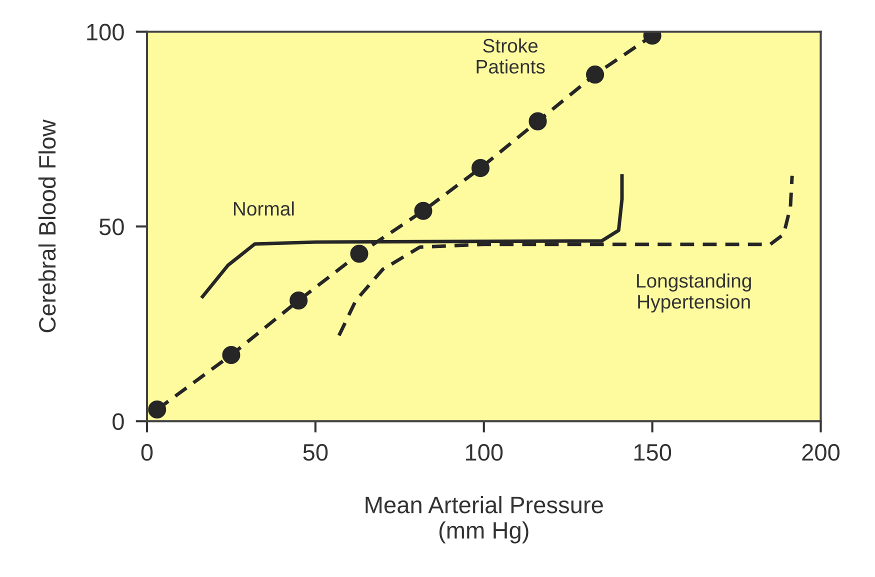  Describe the element at coordinates (105, 32) in the screenshot. I see `y-tick-label: 100` at that location.